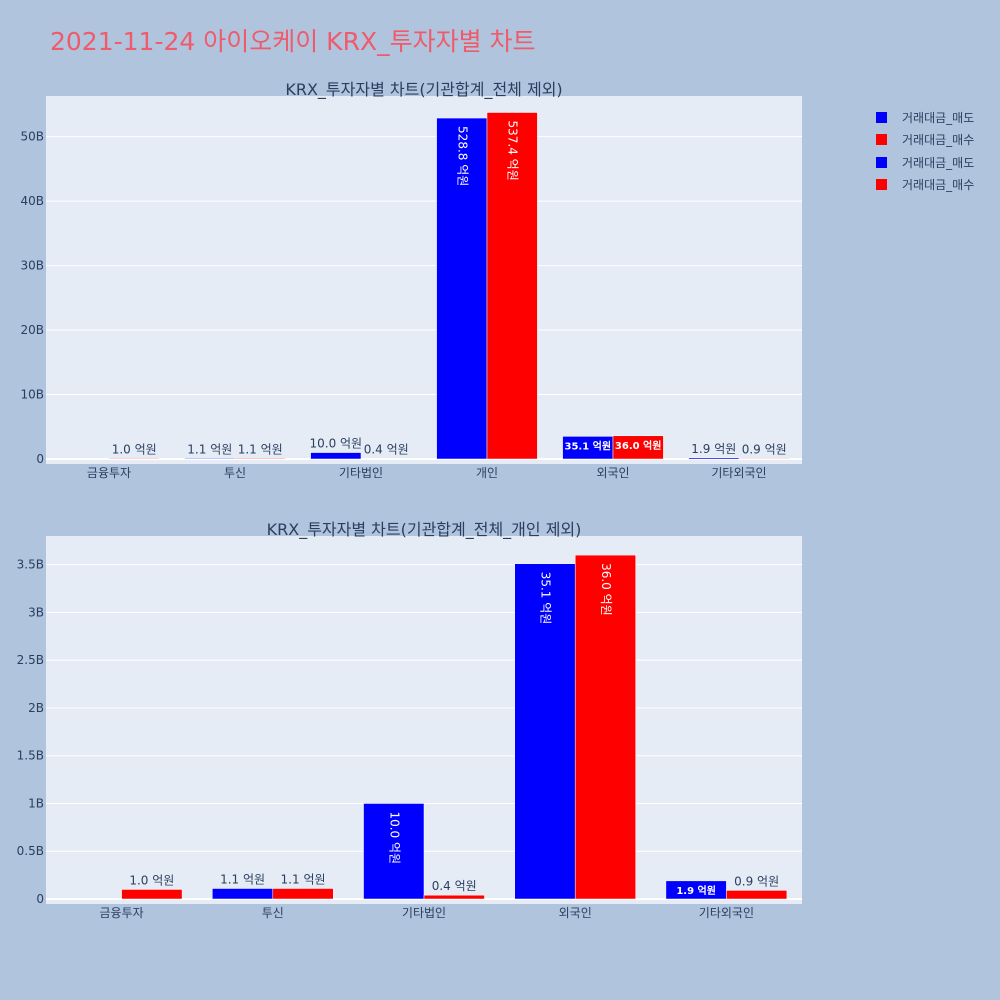 The image size is (1000, 1000). What do you see at coordinates (30, 756) in the screenshot?
I see `y-tick-label: 1.5B` at bounding box center [30, 756].